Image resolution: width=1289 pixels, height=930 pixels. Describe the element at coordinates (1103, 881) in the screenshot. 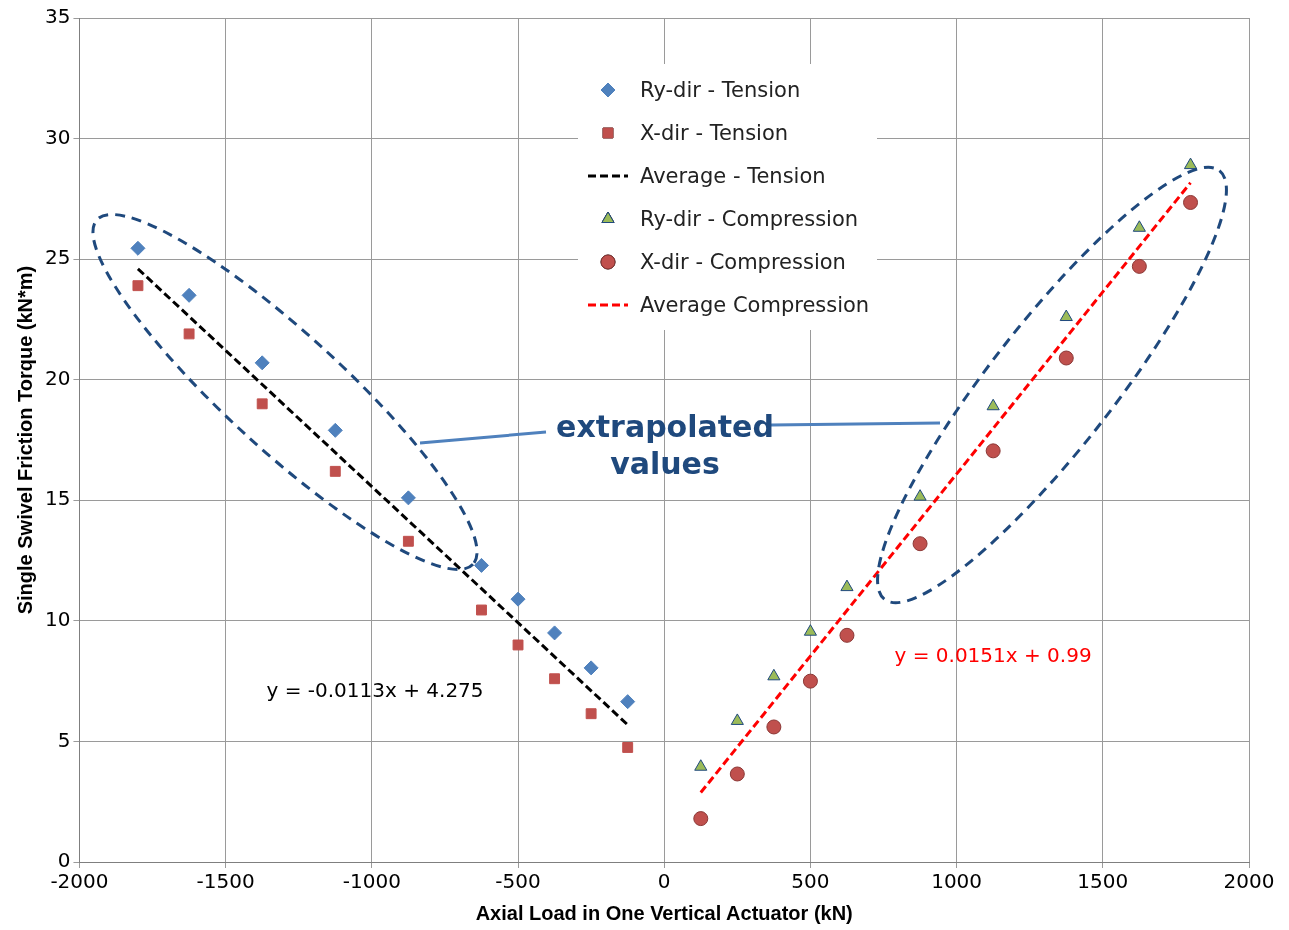

I see `x-tick-label: 1500` at that location.